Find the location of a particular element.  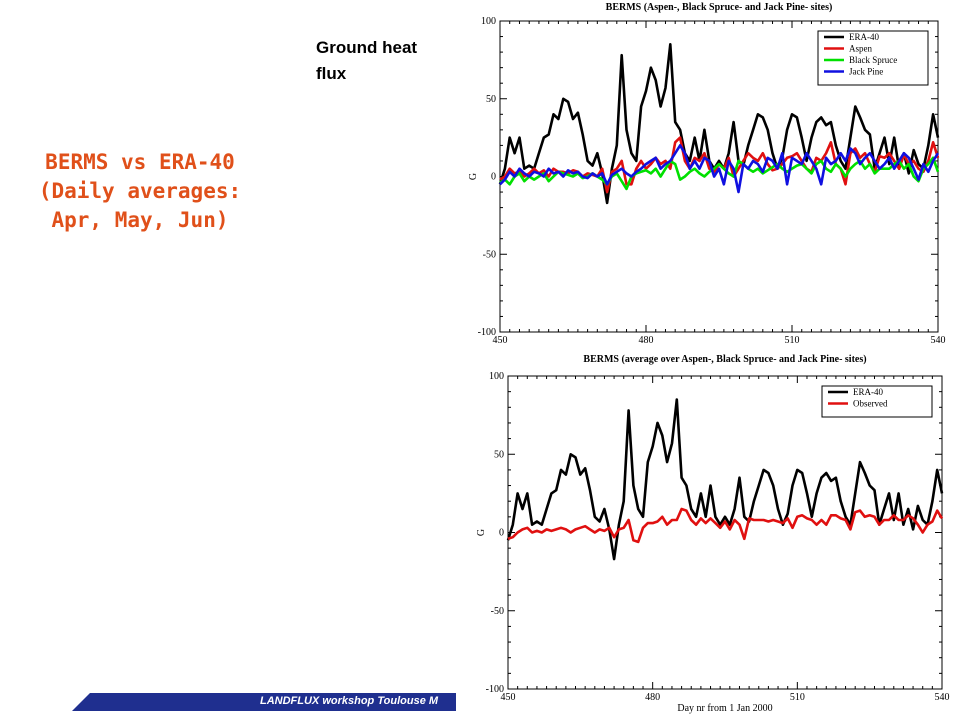

label-line: flux is located at coordinates (331, 73).